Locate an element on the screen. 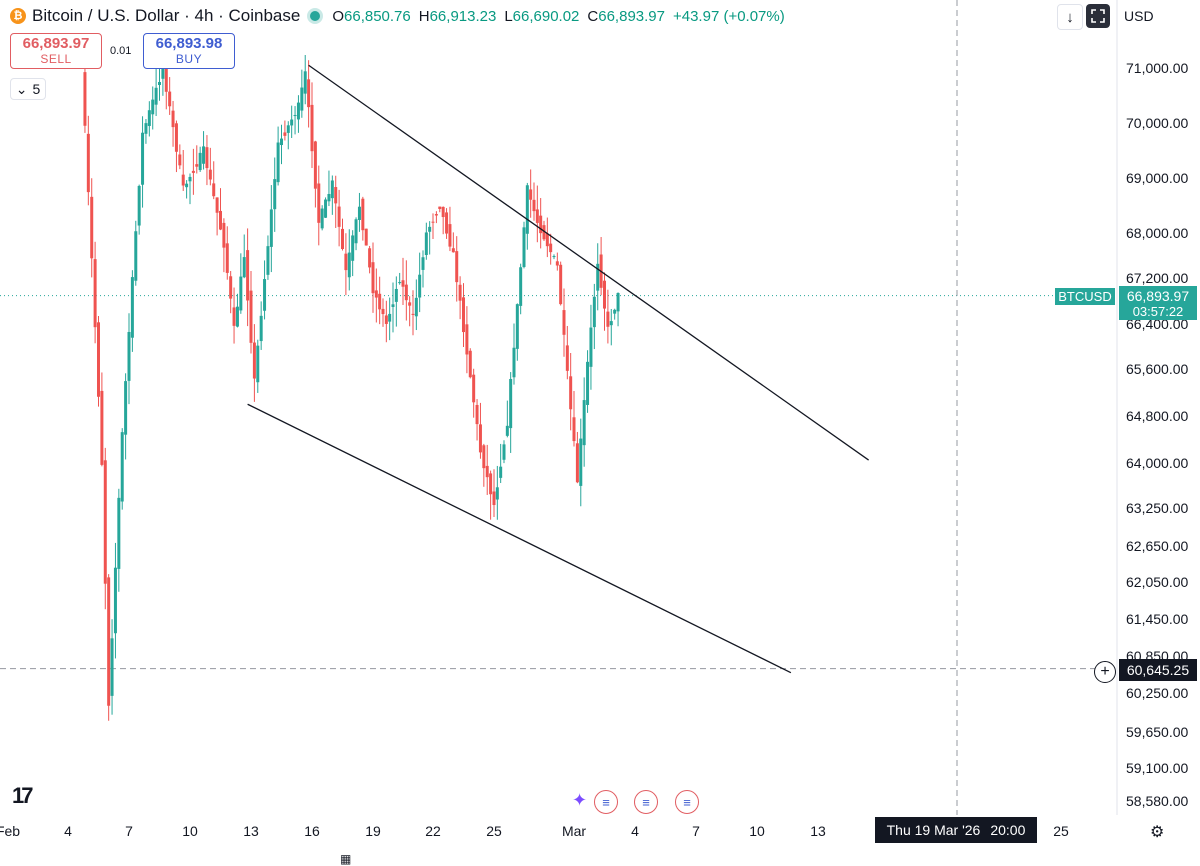 The image size is (1200, 866). bitcoin-icon: ₿ is located at coordinates (18, 16).